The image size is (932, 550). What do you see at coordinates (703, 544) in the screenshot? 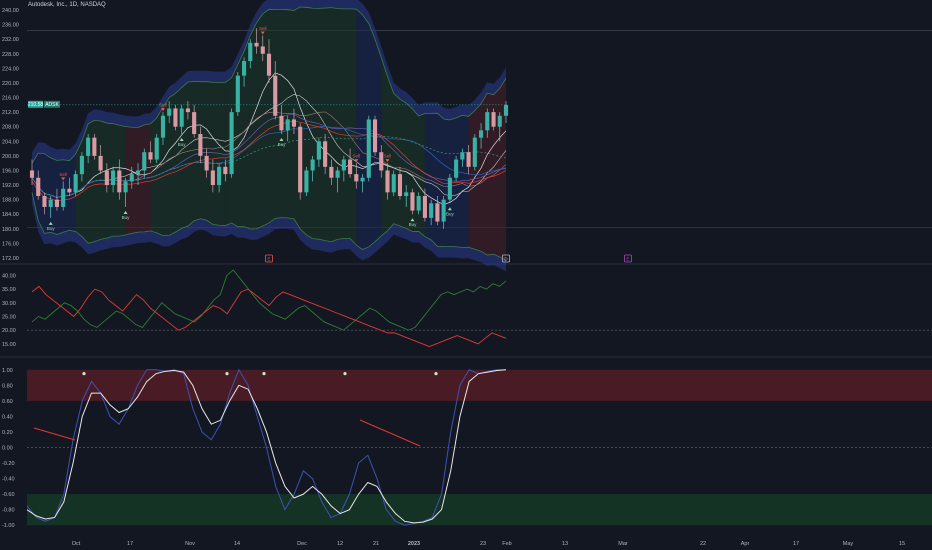
I see `x-axis-date-label: 22` at bounding box center [703, 544].